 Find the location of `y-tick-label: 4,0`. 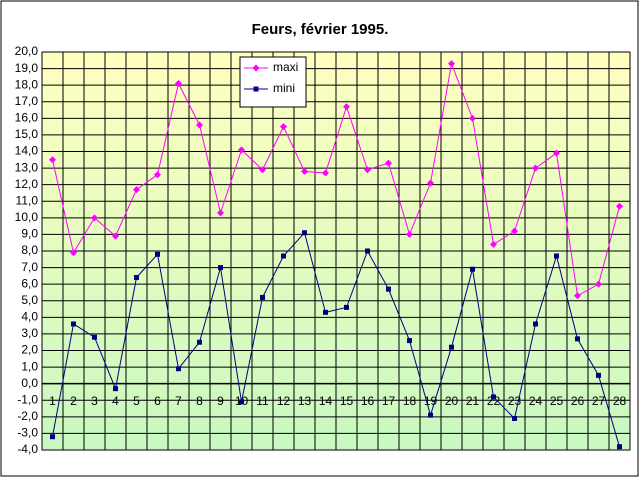

y-tick-label: 4,0 is located at coordinates (29, 317).